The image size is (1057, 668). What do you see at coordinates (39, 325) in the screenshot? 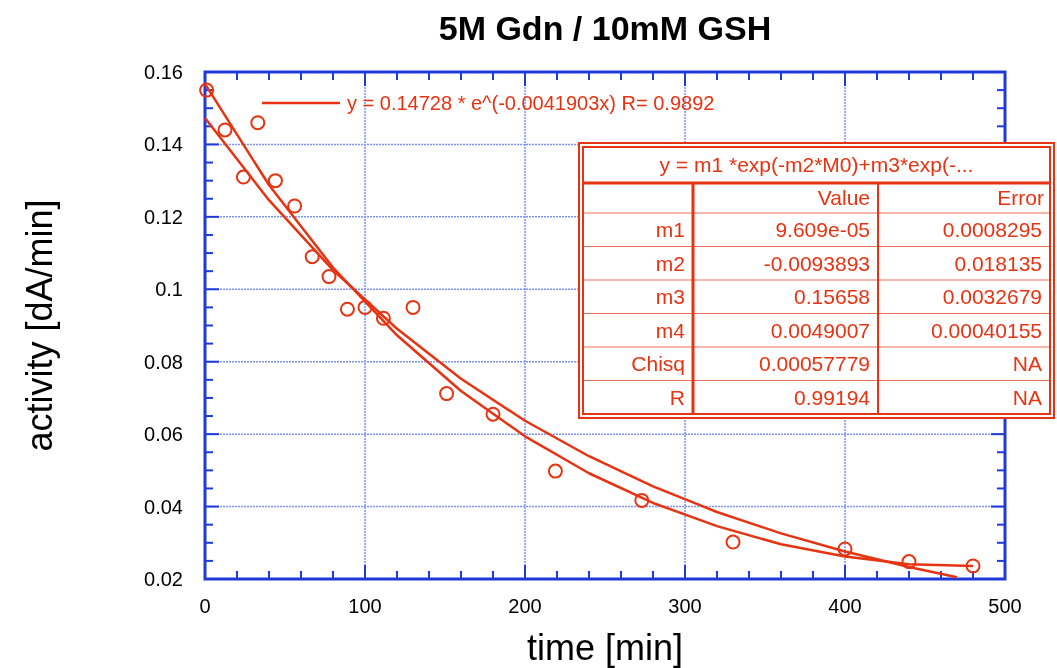
I see `y-axis-title: activity [dA/min]` at bounding box center [39, 325].